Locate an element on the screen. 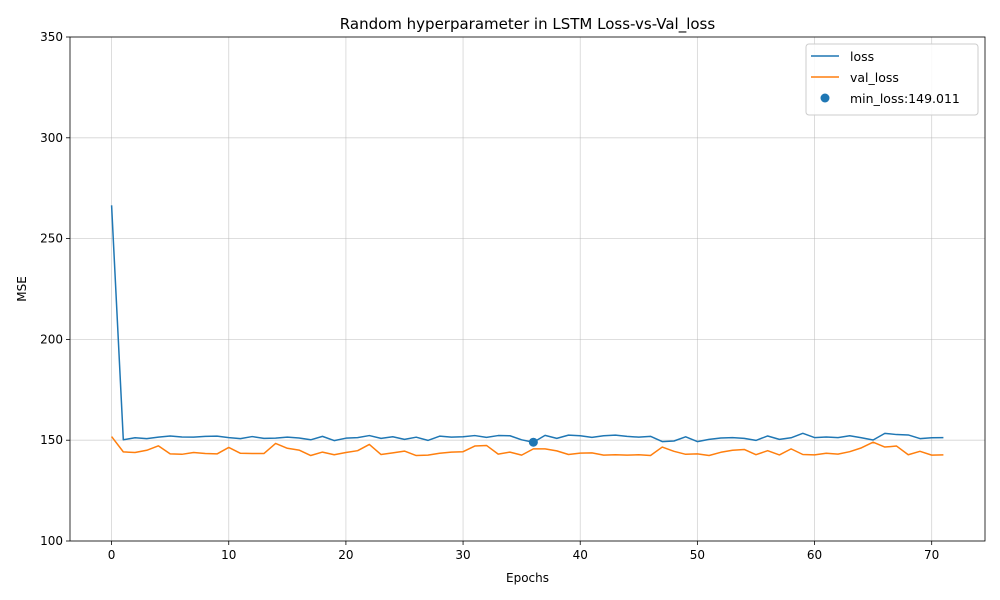  legend-label-min-loss: min_loss:149.011 is located at coordinates (905, 98).